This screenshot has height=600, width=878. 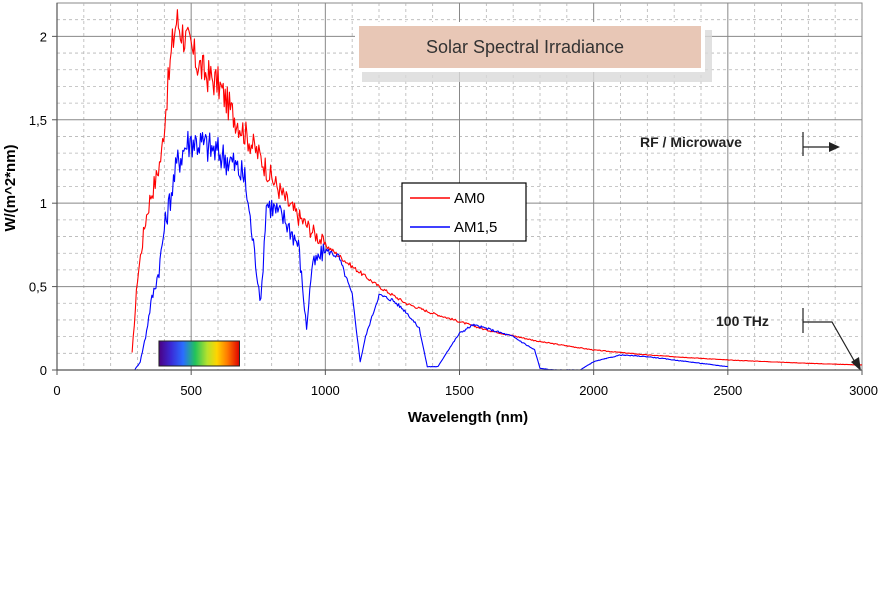 I want to click on annotation-rf-microwave-label: RF / Microwave, so click(x=691, y=142).